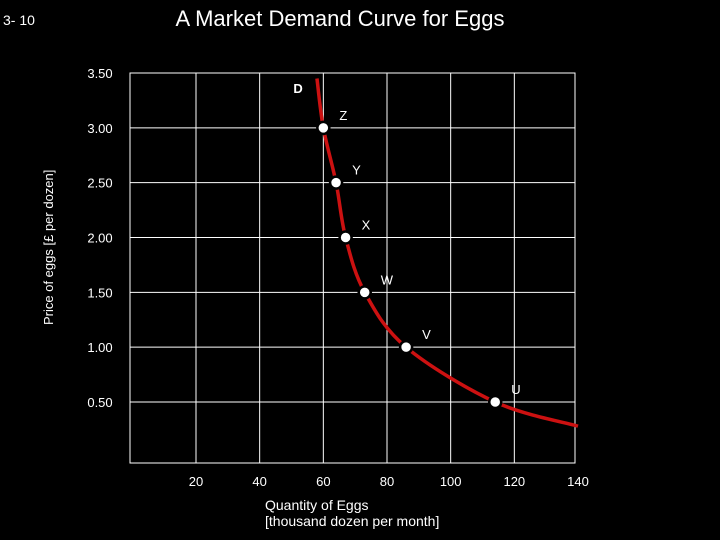 The width and height of the screenshot is (720, 540). Describe the element at coordinates (99, 183) in the screenshot. I see `y-tick-label: 2.50` at that location.